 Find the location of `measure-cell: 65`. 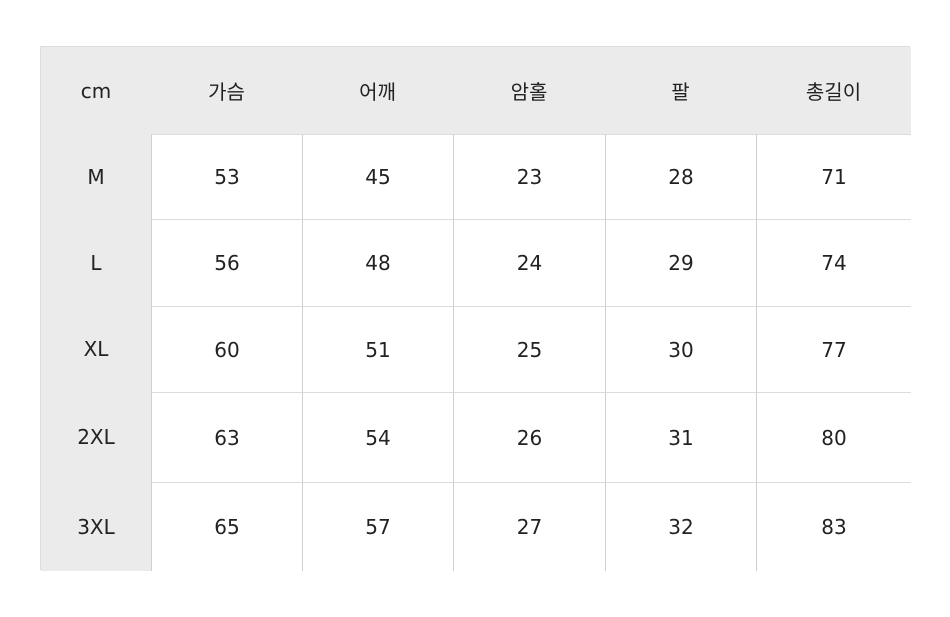

measure-cell: 65 is located at coordinates (226, 526).